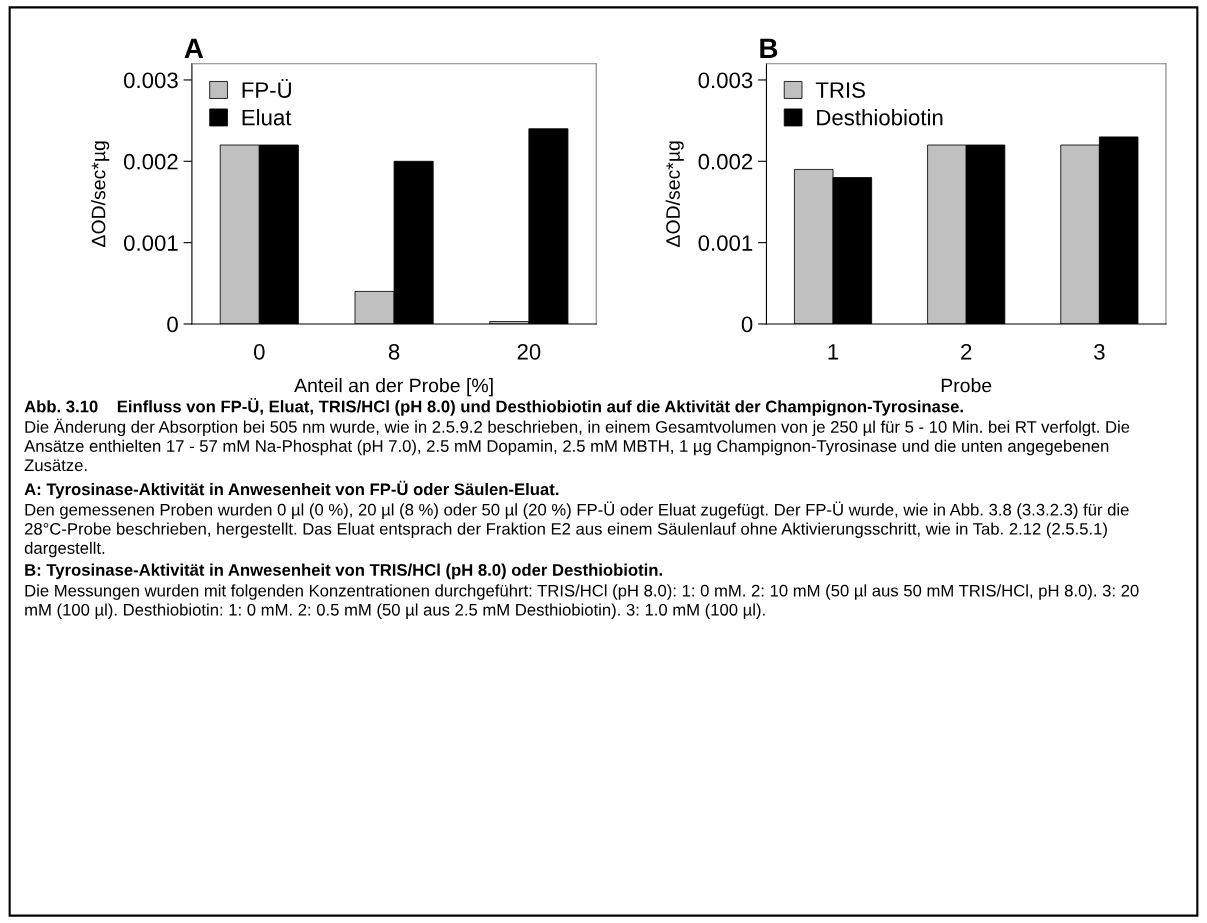  Describe the element at coordinates (966, 352) in the screenshot. I see `x-tick-label: 2` at that location.